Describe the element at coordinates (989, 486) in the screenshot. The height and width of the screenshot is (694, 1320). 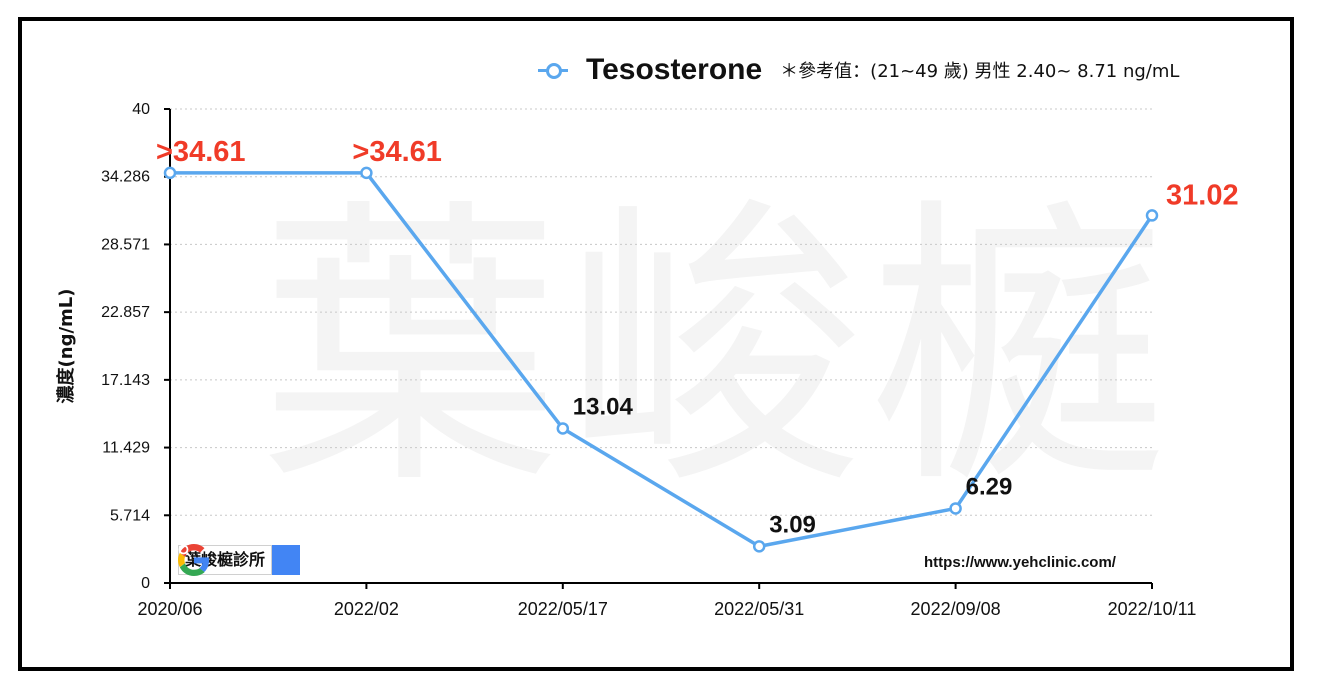
I see `data-label: 6.29` at that location.